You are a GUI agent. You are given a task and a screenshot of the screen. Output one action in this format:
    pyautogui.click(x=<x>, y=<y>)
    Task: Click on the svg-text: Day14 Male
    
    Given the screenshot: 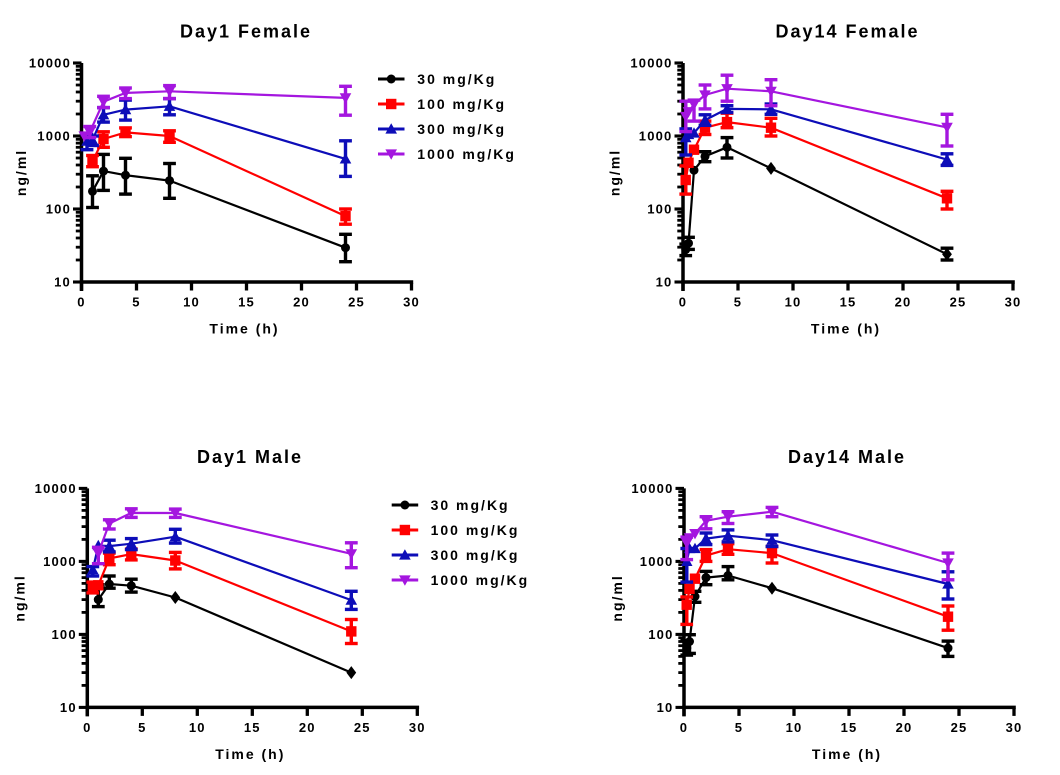 What is the action you would take?
    pyautogui.click(x=847, y=457)
    